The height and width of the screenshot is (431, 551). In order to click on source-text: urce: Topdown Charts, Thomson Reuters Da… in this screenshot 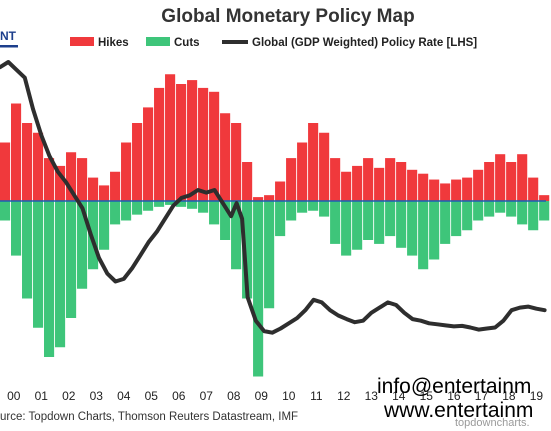, I will do `click(149, 417)`.